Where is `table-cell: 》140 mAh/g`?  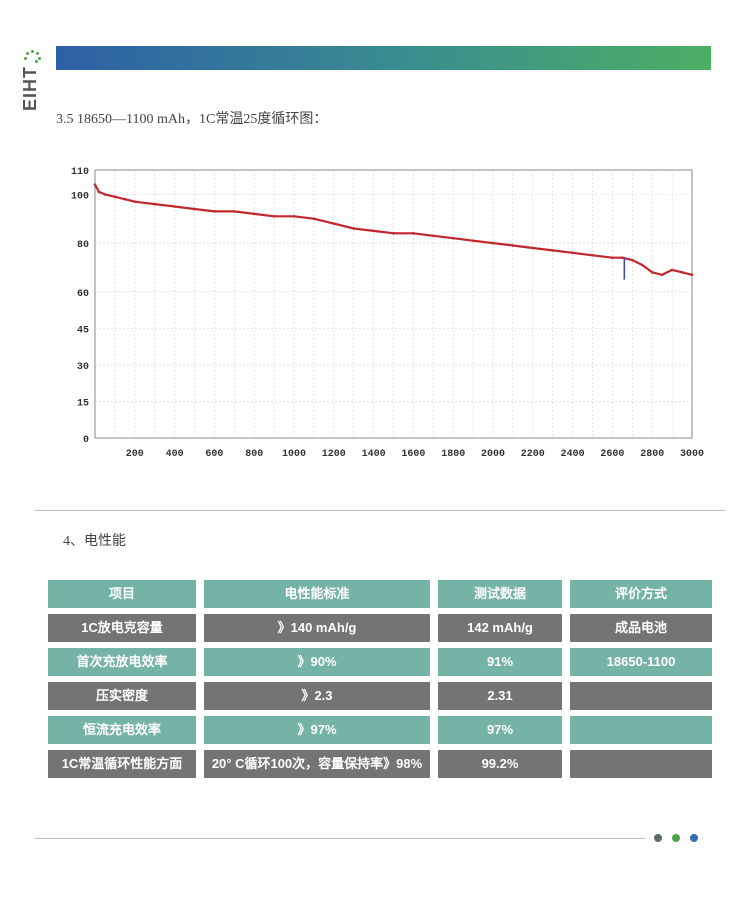
table-cell: 》140 mAh/g is located at coordinates (317, 628).